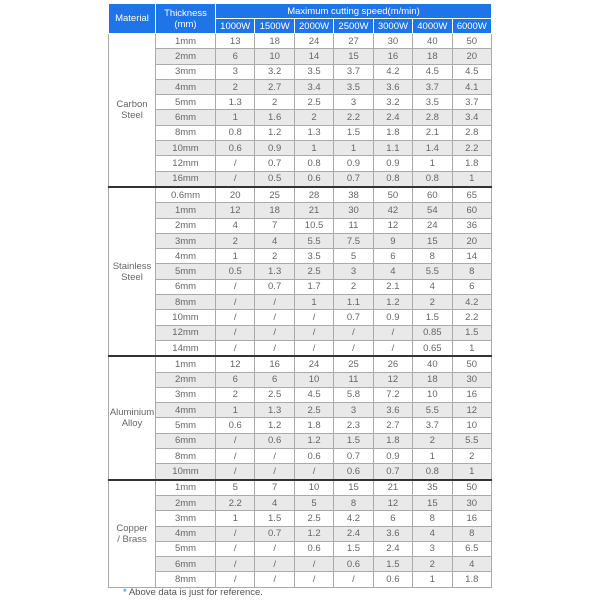 The image size is (600, 600). Describe the element at coordinates (314, 194) in the screenshot. I see `speed-cell: 28` at that location.